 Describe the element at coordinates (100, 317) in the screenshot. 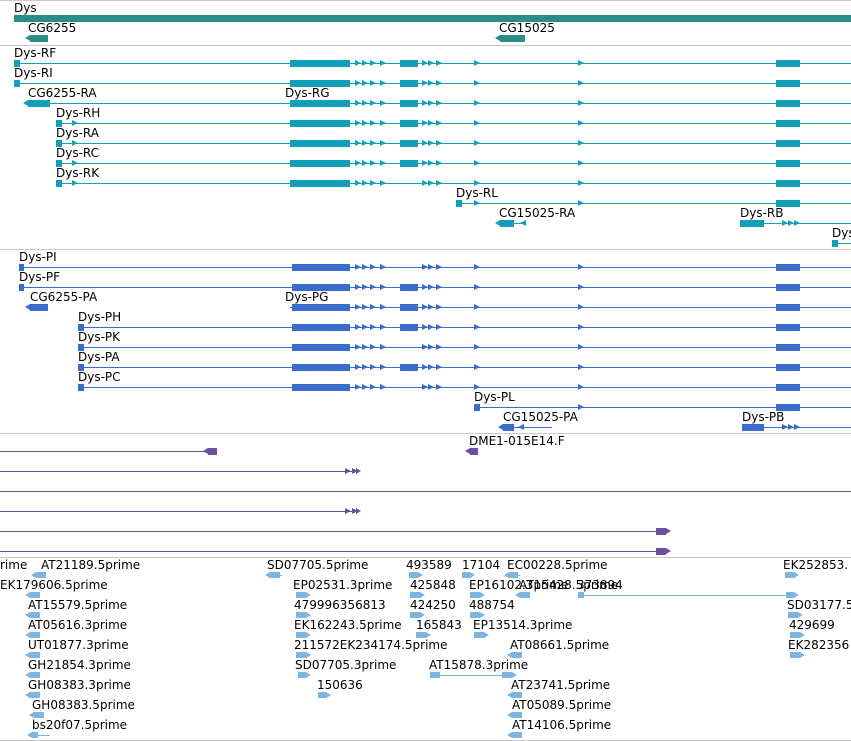

I see `feature-label: Dys-PH` at that location.